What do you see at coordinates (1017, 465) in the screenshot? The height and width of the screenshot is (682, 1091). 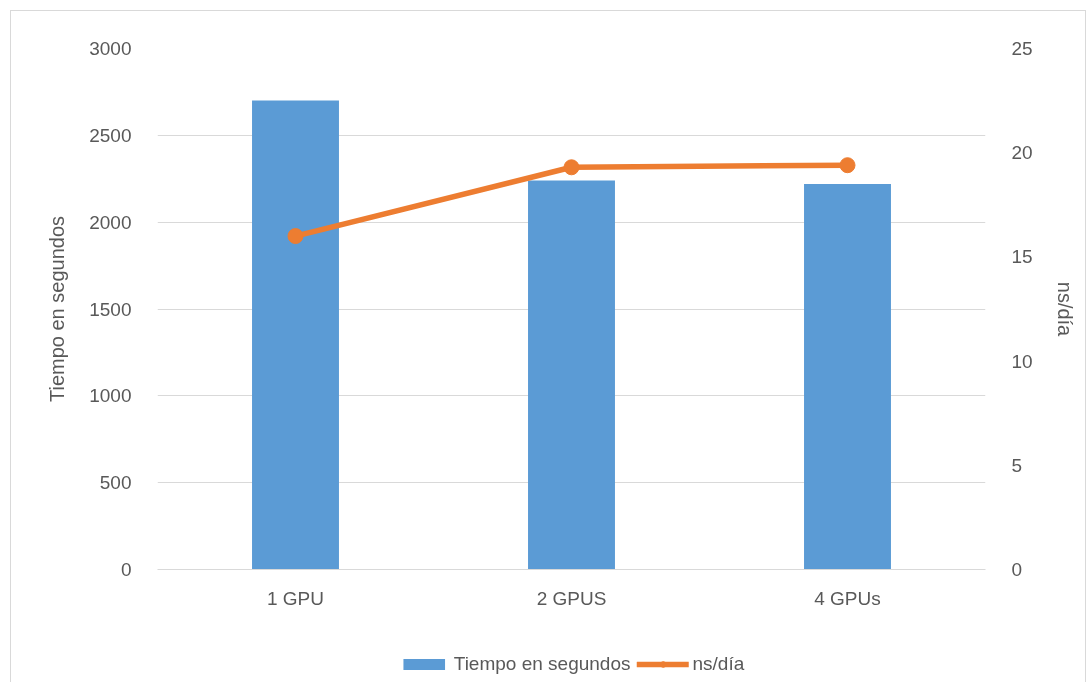 I see `y2-tick-label: 5` at bounding box center [1017, 465].